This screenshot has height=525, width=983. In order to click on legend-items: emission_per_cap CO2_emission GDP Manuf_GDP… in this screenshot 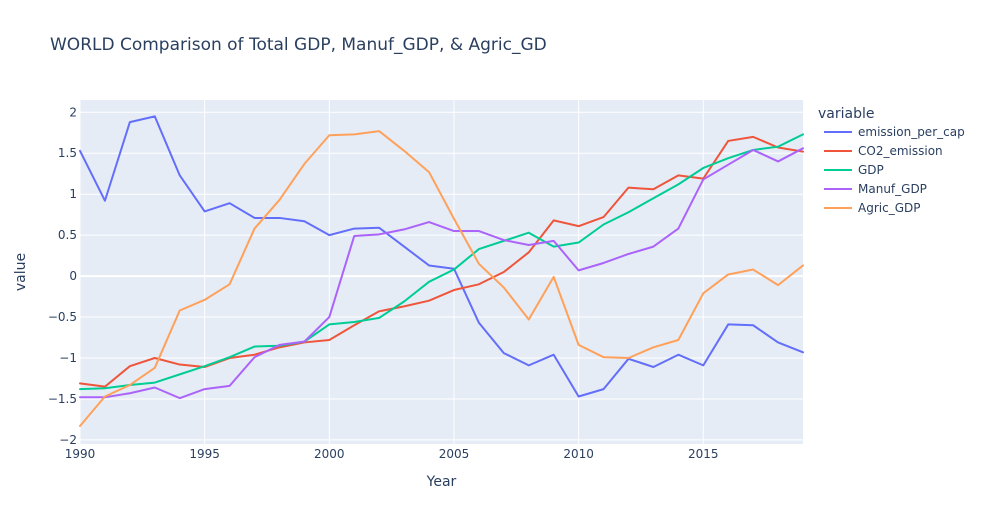, I will do `click(894, 170)`.